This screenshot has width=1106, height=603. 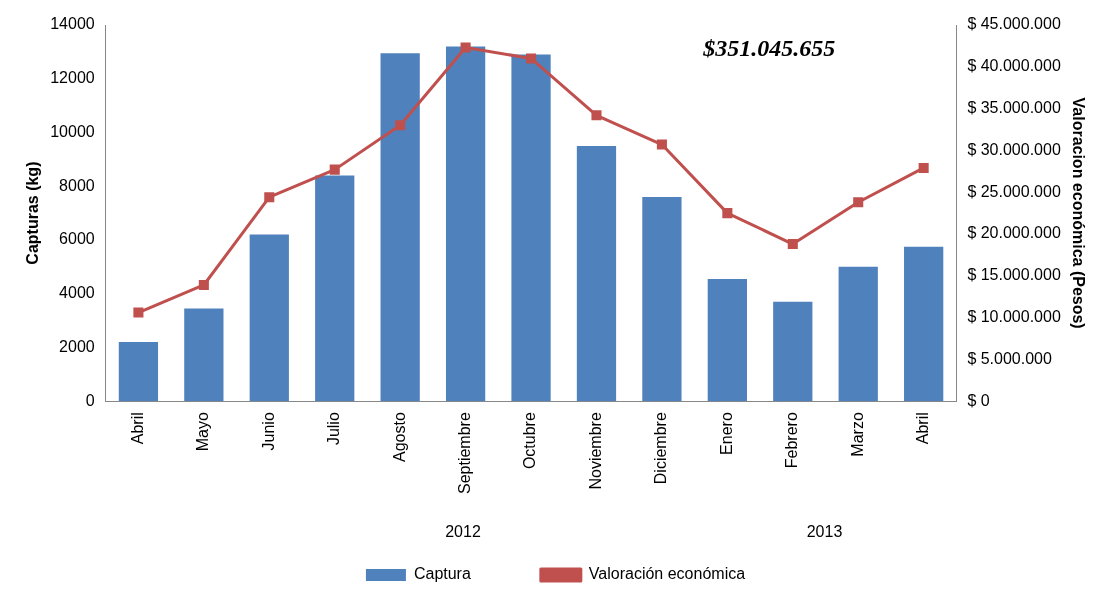 What do you see at coordinates (1009, 358) in the screenshot?
I see `y2-tick-label: $ 5.000.000` at bounding box center [1009, 358].